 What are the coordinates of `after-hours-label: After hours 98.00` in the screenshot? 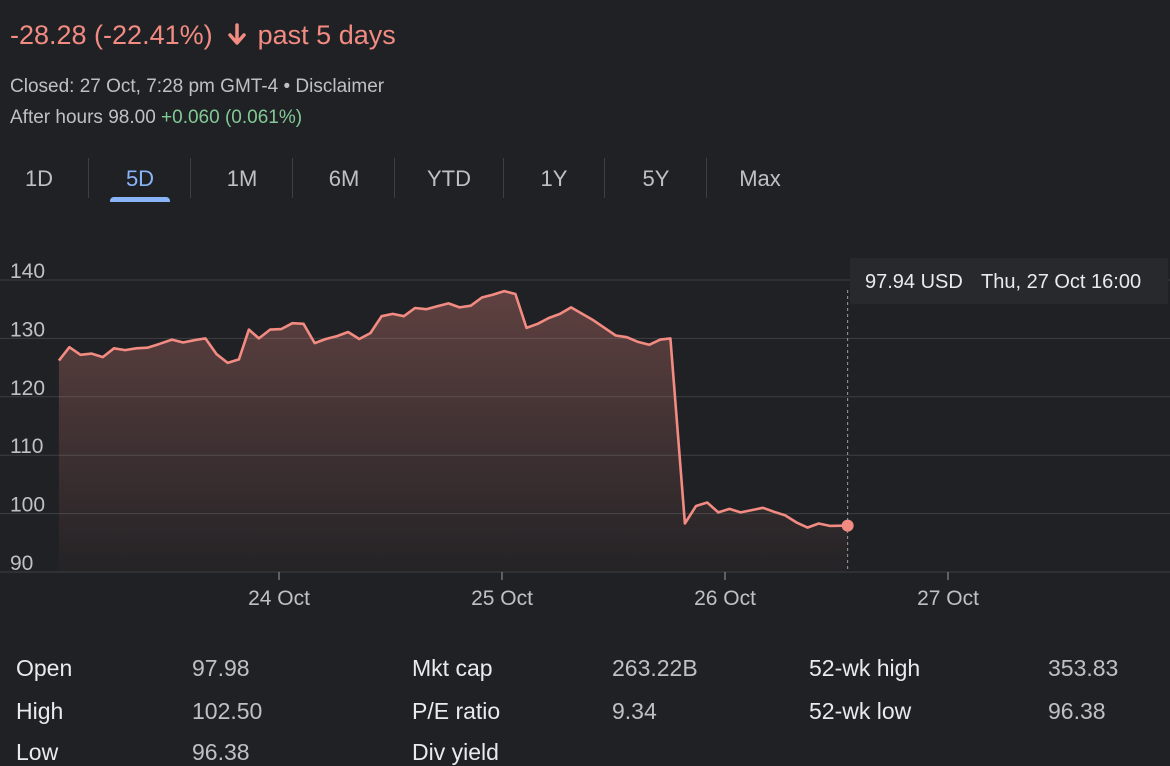 It's located at (83, 117).